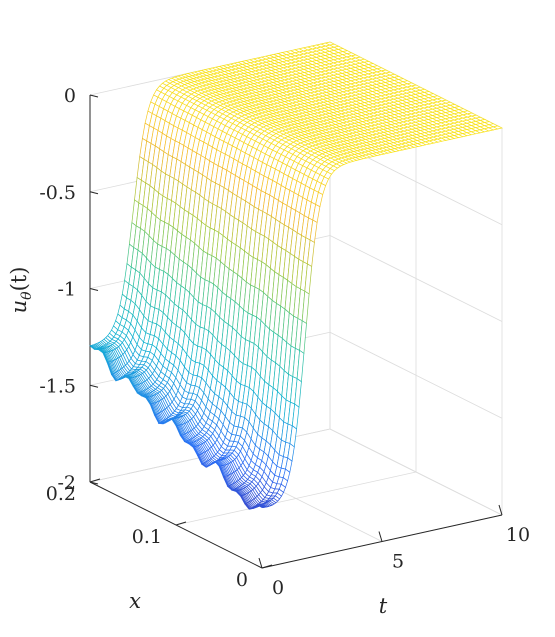  What do you see at coordinates (398, 562) in the screenshot?
I see `t-tick-label: 5` at bounding box center [398, 562].